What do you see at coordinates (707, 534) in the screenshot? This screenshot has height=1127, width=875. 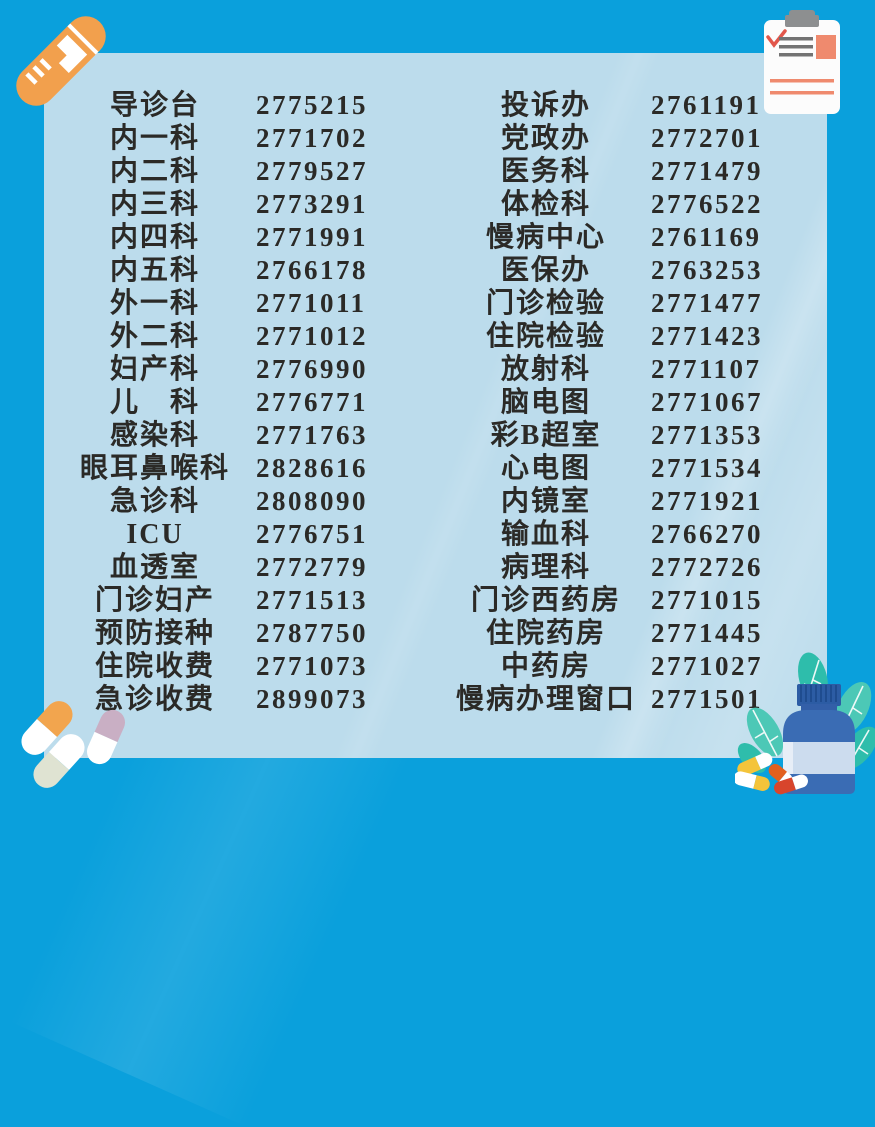 I see `phone-number-right: 2766270` at bounding box center [707, 534].